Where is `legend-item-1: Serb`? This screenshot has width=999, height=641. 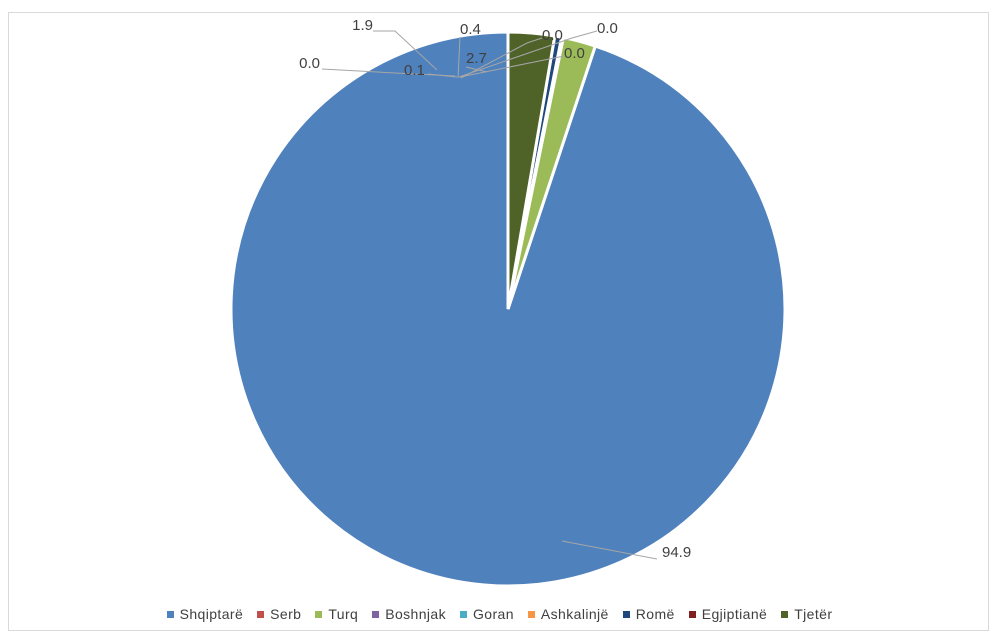 legend-item-1: Serb is located at coordinates (279, 614).